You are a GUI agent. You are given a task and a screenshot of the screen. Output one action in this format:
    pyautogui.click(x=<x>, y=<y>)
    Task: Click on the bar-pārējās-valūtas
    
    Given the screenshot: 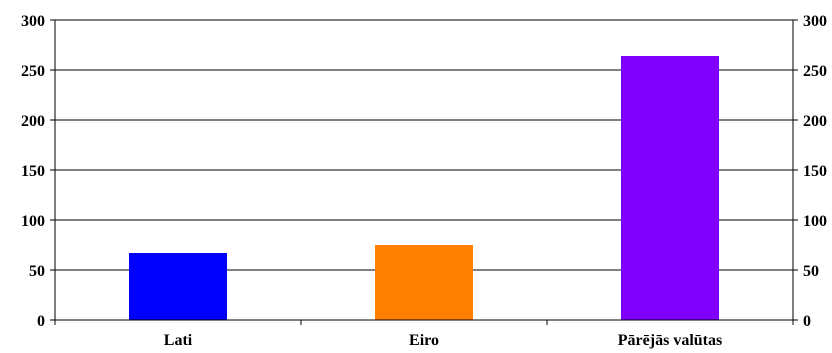 What is the action you would take?
    pyautogui.click(x=670, y=188)
    